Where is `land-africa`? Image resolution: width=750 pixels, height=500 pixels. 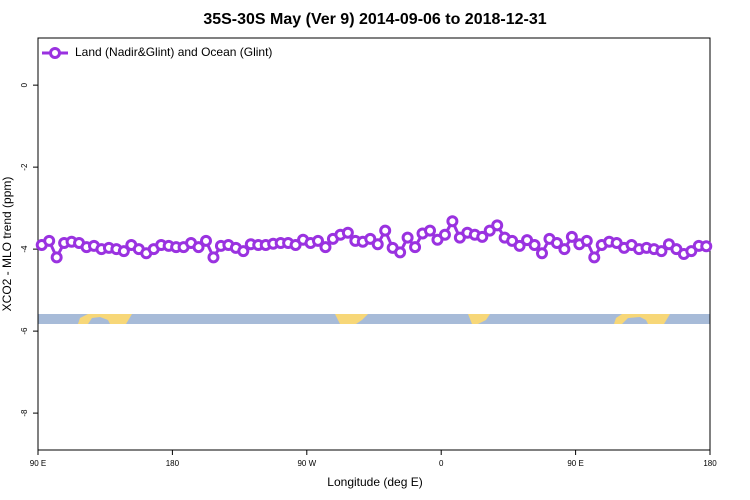
land-africa is located at coordinates (479, 319).